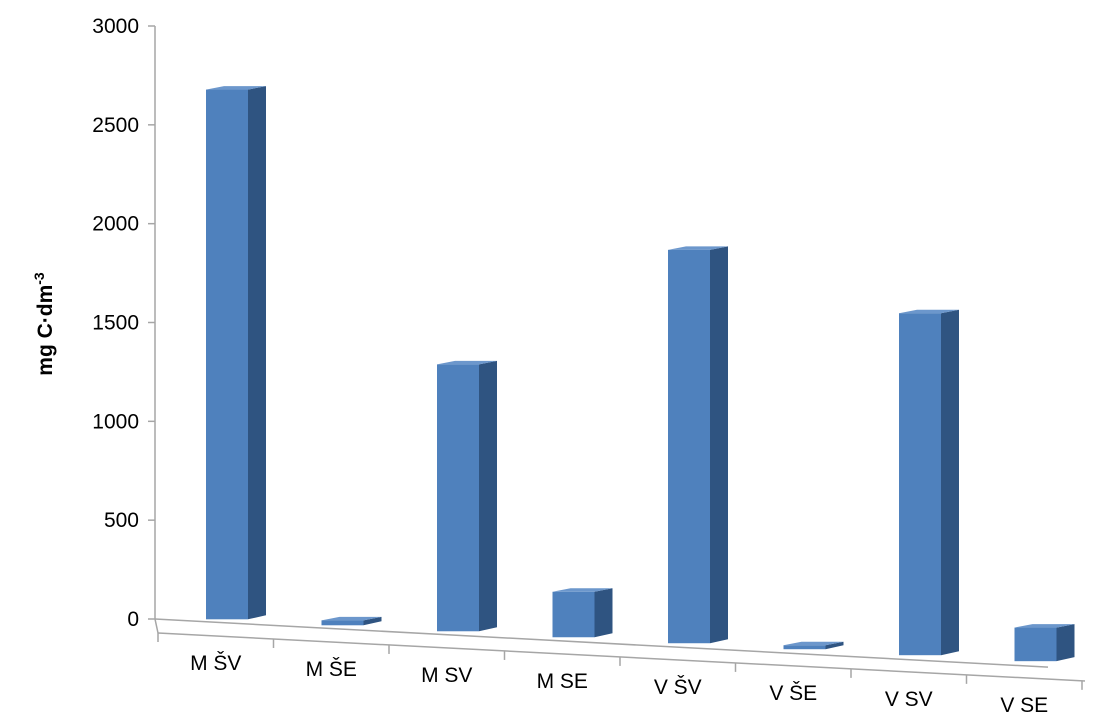 Image resolution: width=1102 pixels, height=715 pixels. What do you see at coordinates (331, 669) in the screenshot?
I see `x-tick-label: M ŠE` at bounding box center [331, 669].